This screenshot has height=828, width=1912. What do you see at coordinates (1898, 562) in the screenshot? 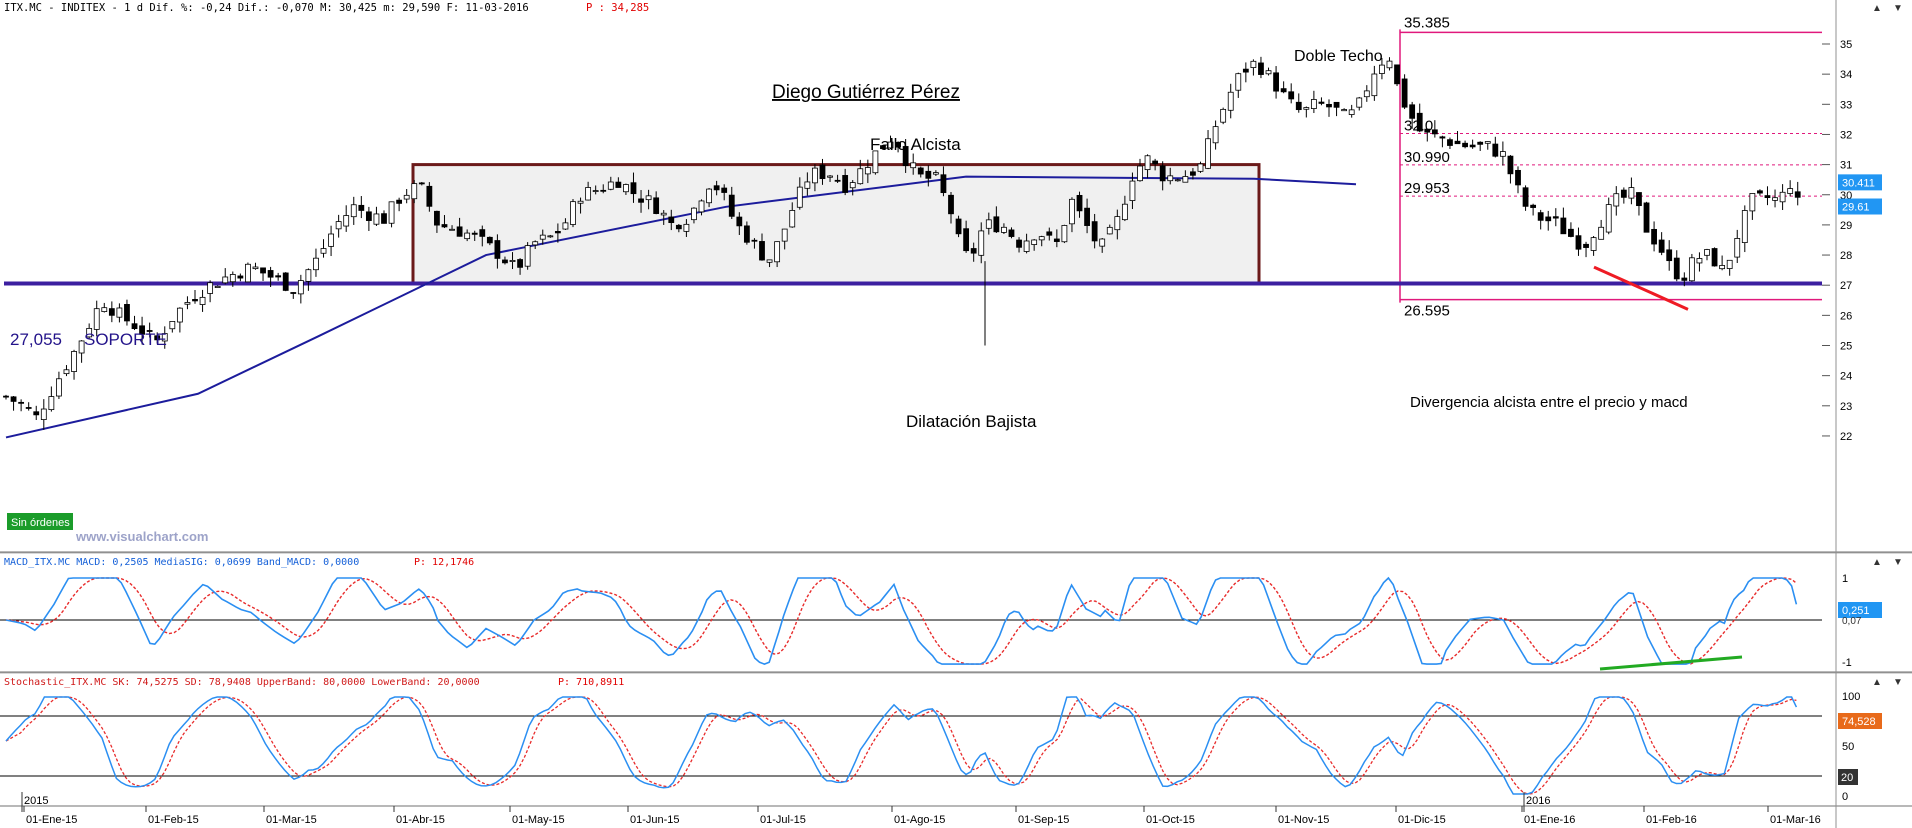
I see `macd-scroll-down-icon: ▼` at bounding box center [1898, 562].